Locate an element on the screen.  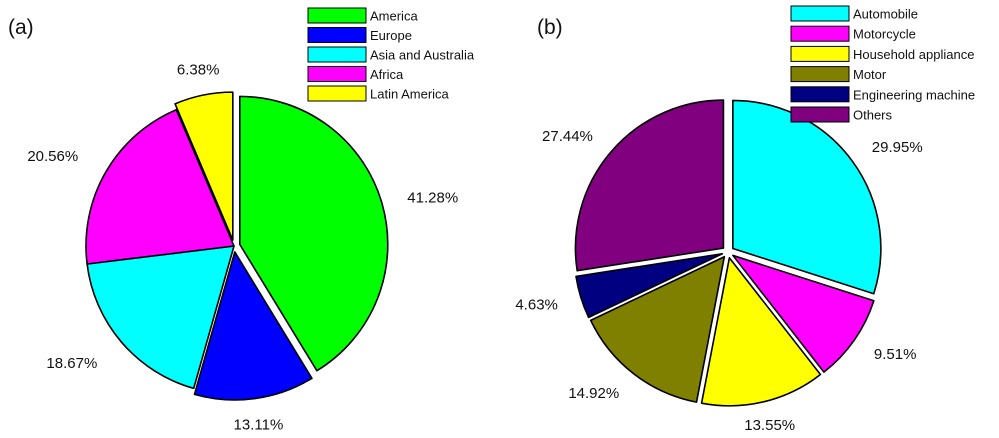
pct-label-a-latin-america: 6.38% is located at coordinates (198, 70).